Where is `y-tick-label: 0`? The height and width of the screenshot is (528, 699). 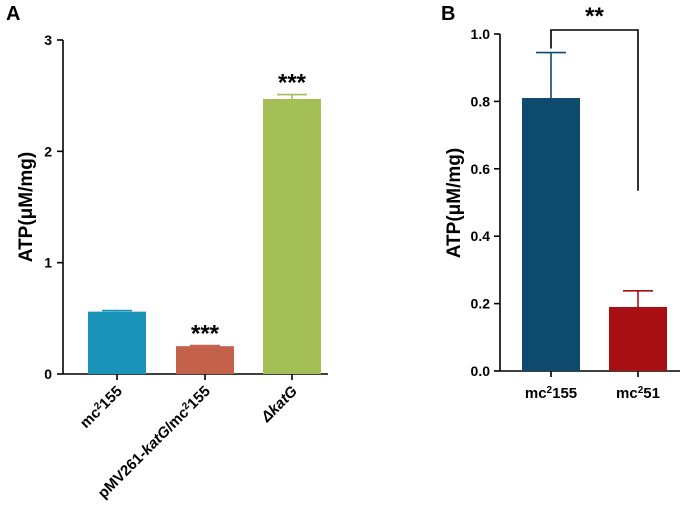 y-tick-label: 0 is located at coordinates (48, 374).